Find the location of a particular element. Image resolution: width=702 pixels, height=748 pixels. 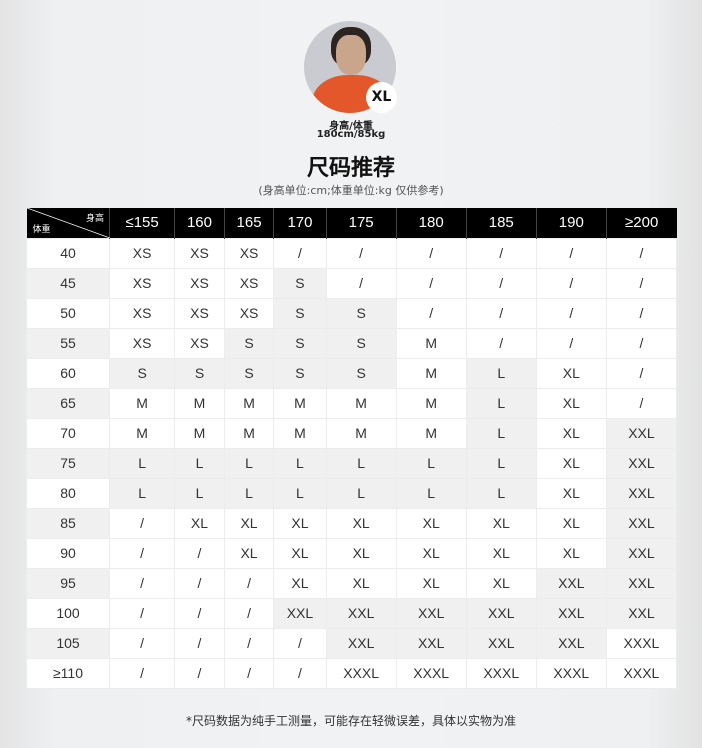

height-header: 165 is located at coordinates (248, 223).